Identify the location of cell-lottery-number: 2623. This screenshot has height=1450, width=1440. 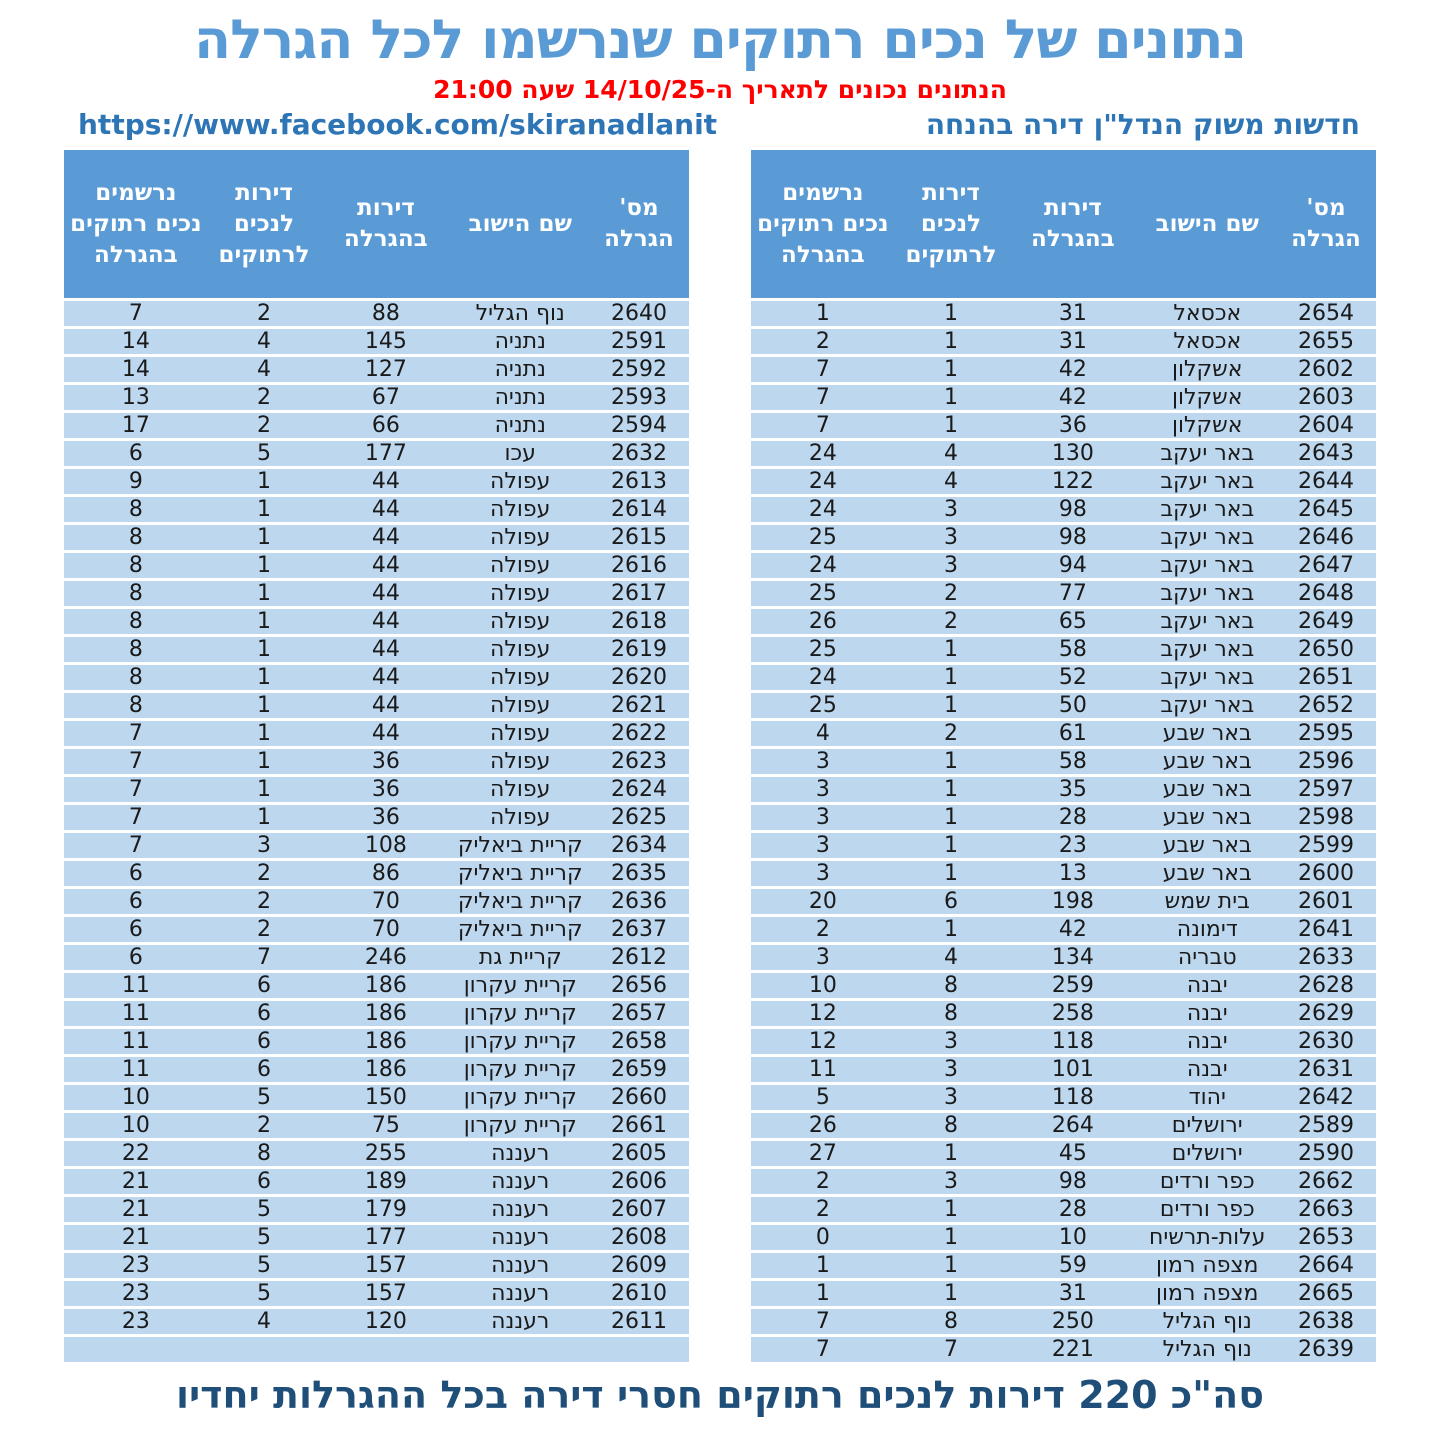
(639, 762).